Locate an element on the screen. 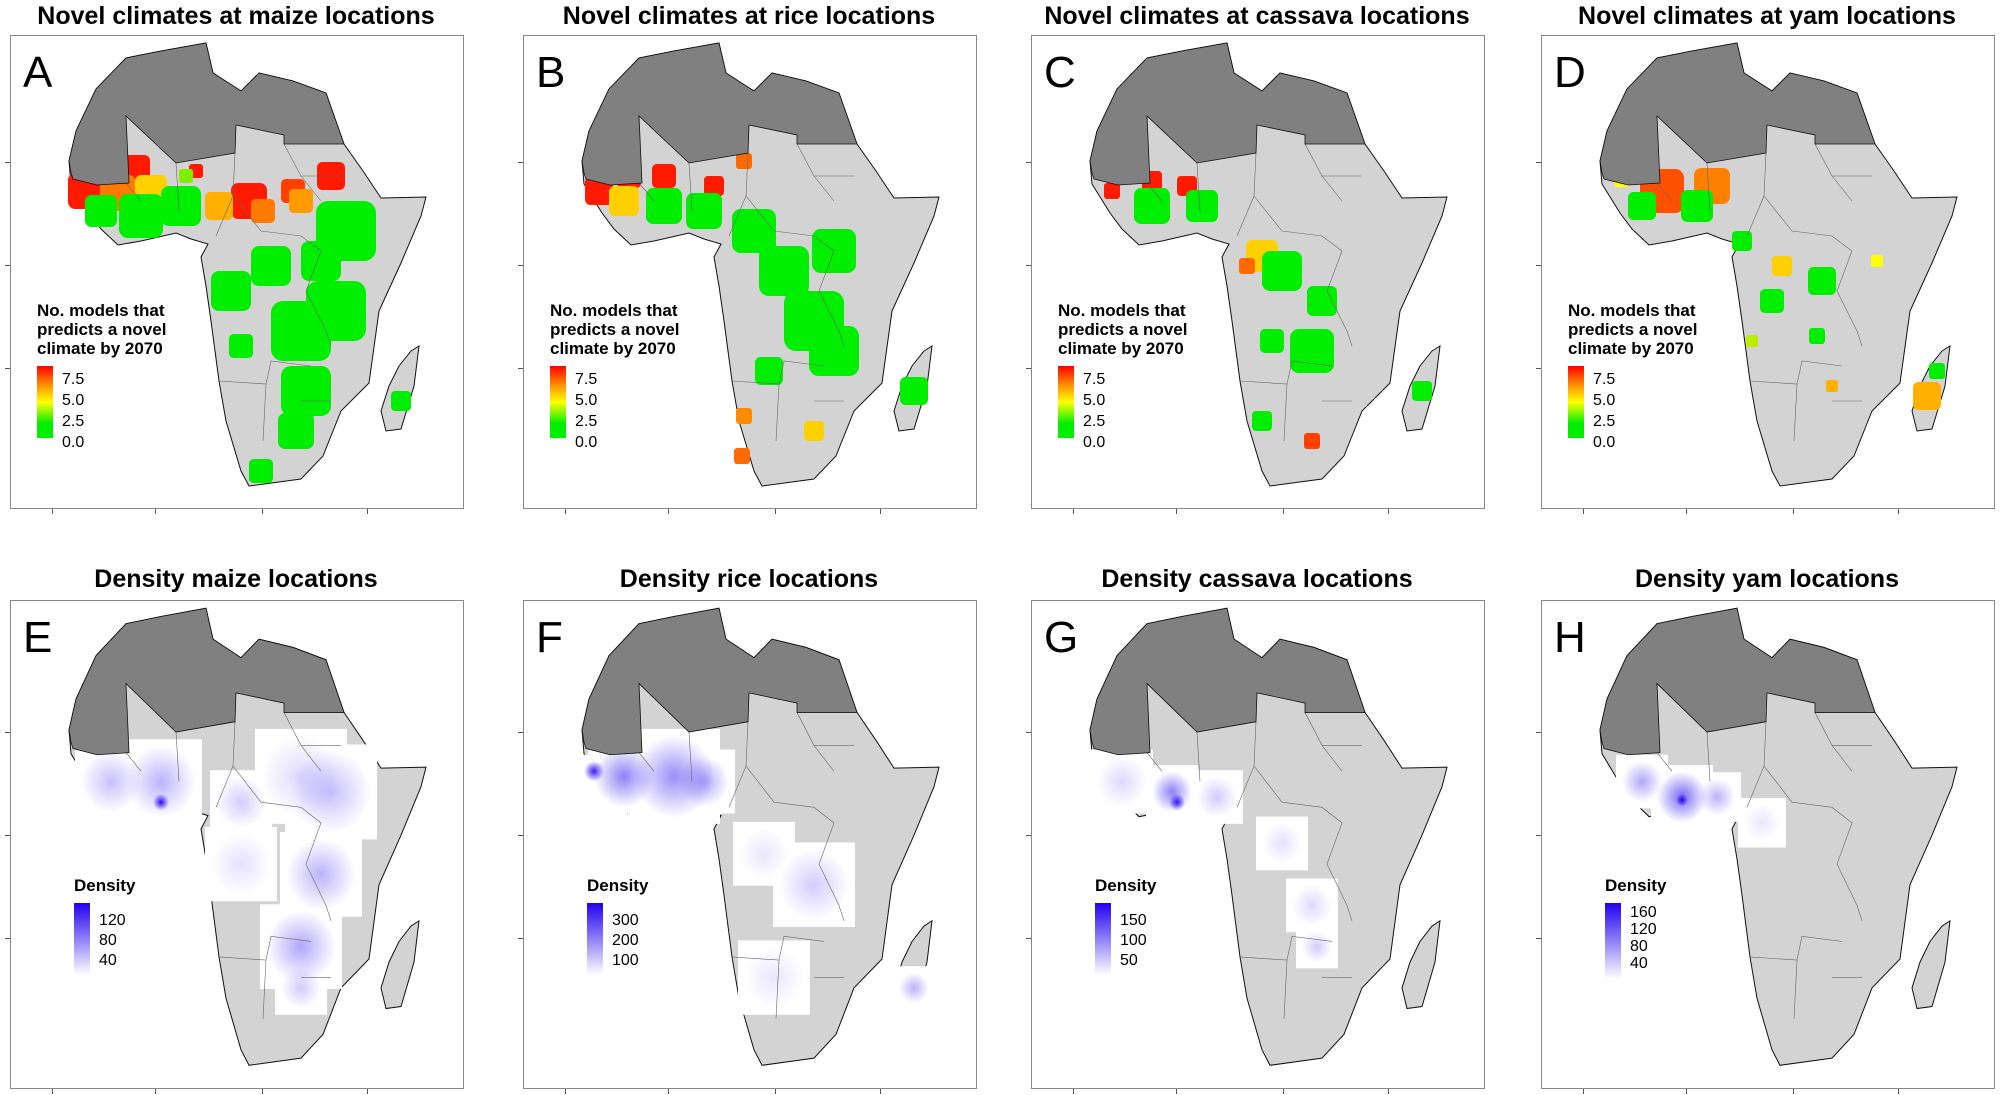 The image size is (2000, 1095). panel-title: Density cassava locations is located at coordinates (1257, 579).